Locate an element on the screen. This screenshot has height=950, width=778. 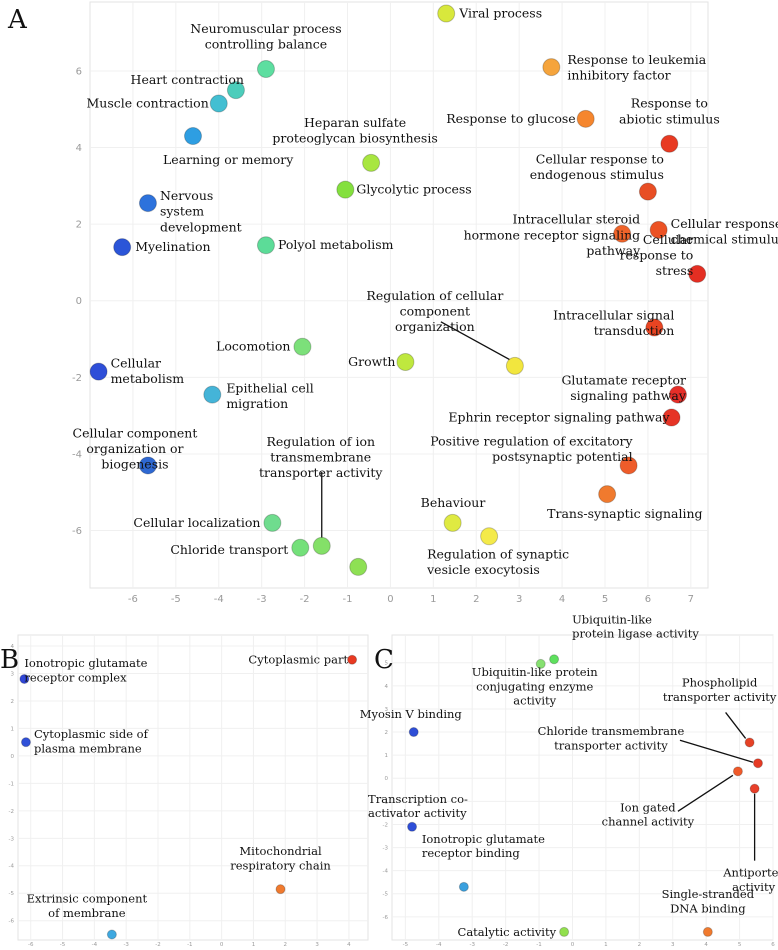
x-tick-label: -5 is located at coordinates (63, 945).